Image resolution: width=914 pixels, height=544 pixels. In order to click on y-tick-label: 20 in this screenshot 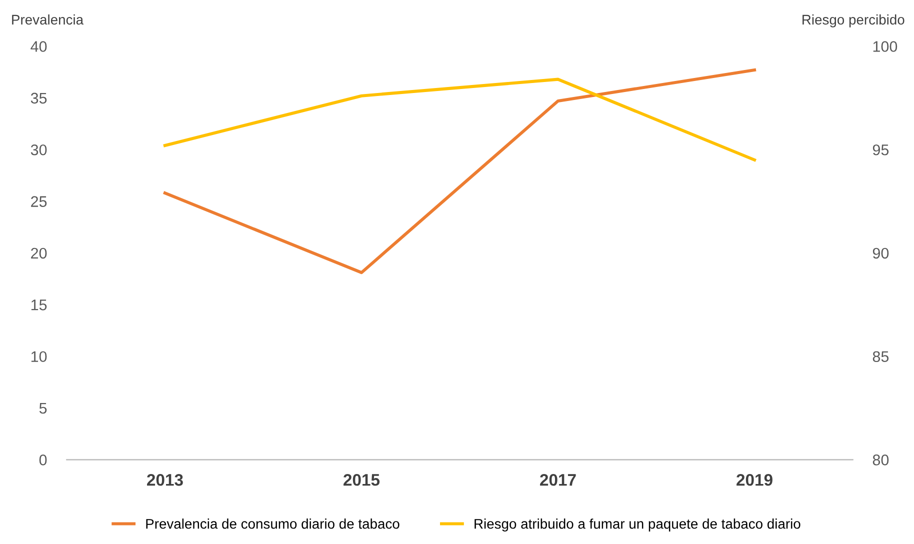, I will do `click(39, 253)`.